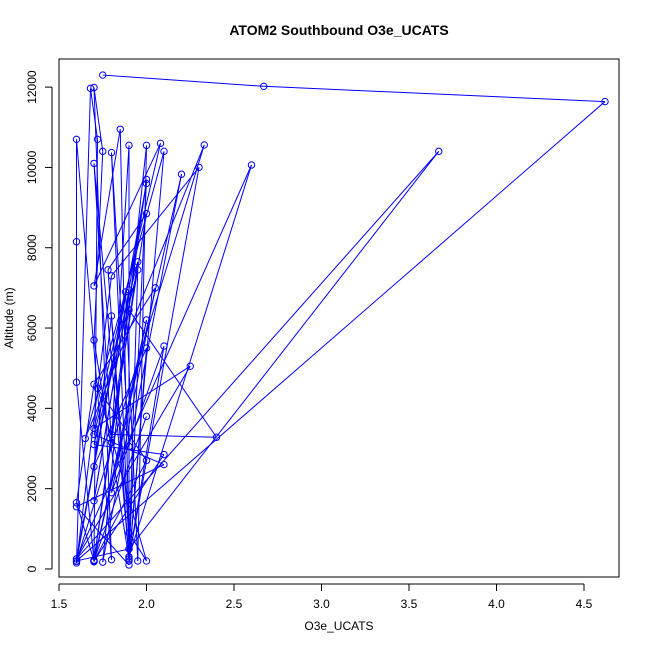 Image resolution: width=650 pixels, height=650 pixels. What do you see at coordinates (338, 626) in the screenshot?
I see `x-axis-label: O3e_UCATS` at bounding box center [338, 626].